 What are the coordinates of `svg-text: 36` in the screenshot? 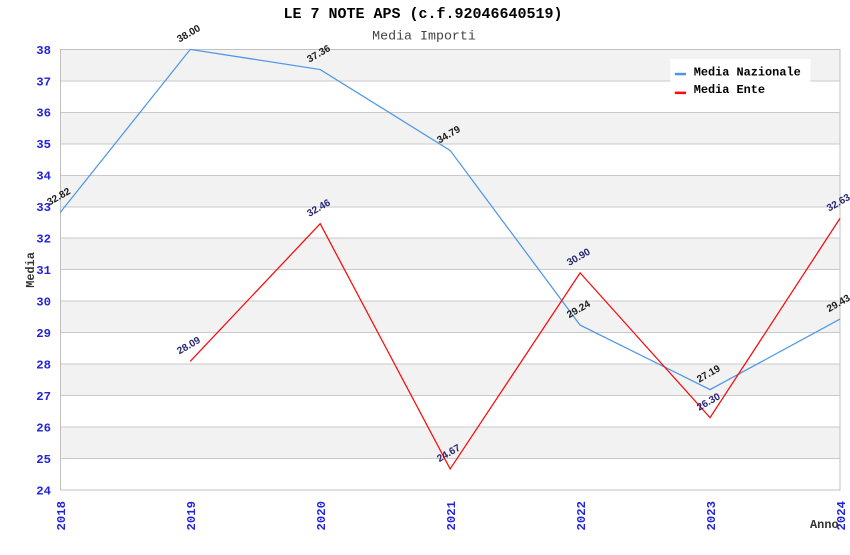 It's located at (43, 114).